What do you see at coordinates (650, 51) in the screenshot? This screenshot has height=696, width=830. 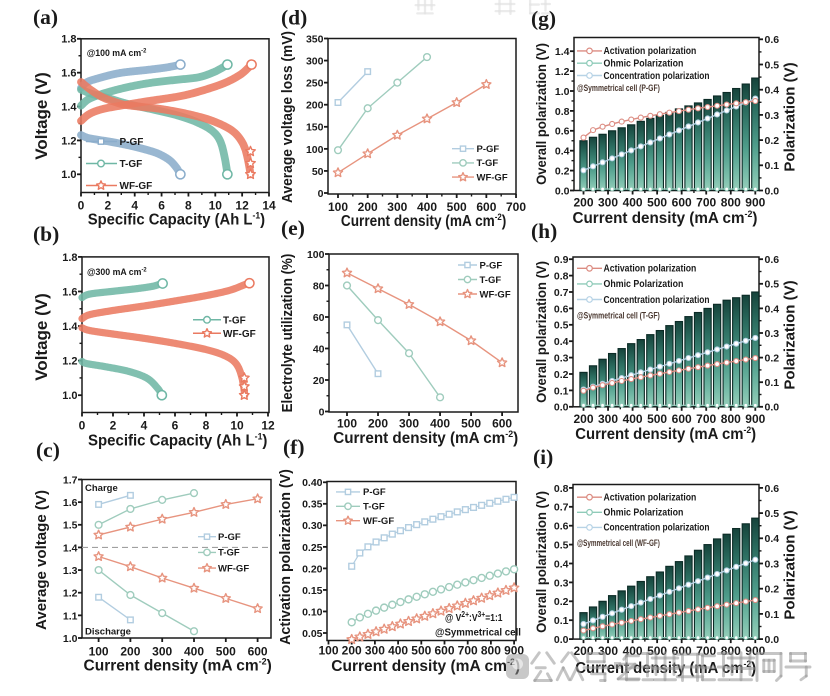 I see `svg-text: Activation polarization` at bounding box center [650, 51].